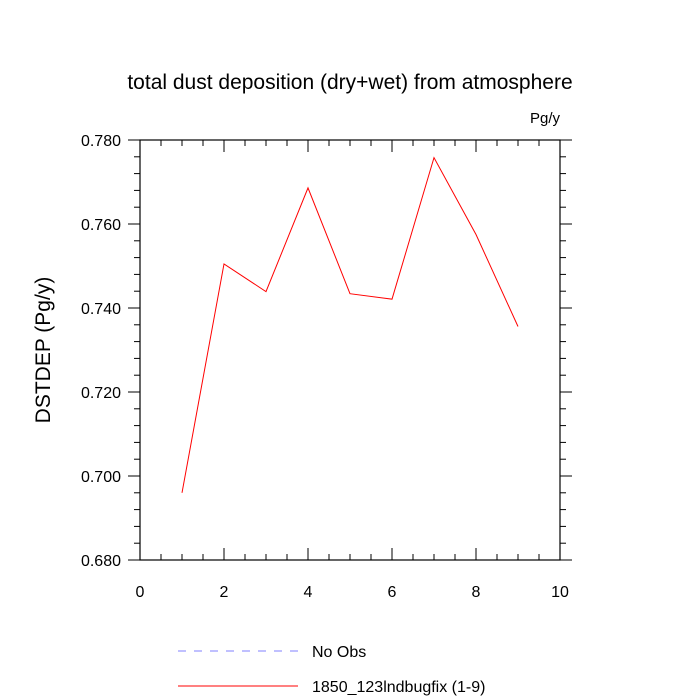 This screenshot has height=700, width=700. Describe the element at coordinates (398, 687) in the screenshot. I see `legend-label-model: 1850_123lndbugfix (1-9)` at that location.